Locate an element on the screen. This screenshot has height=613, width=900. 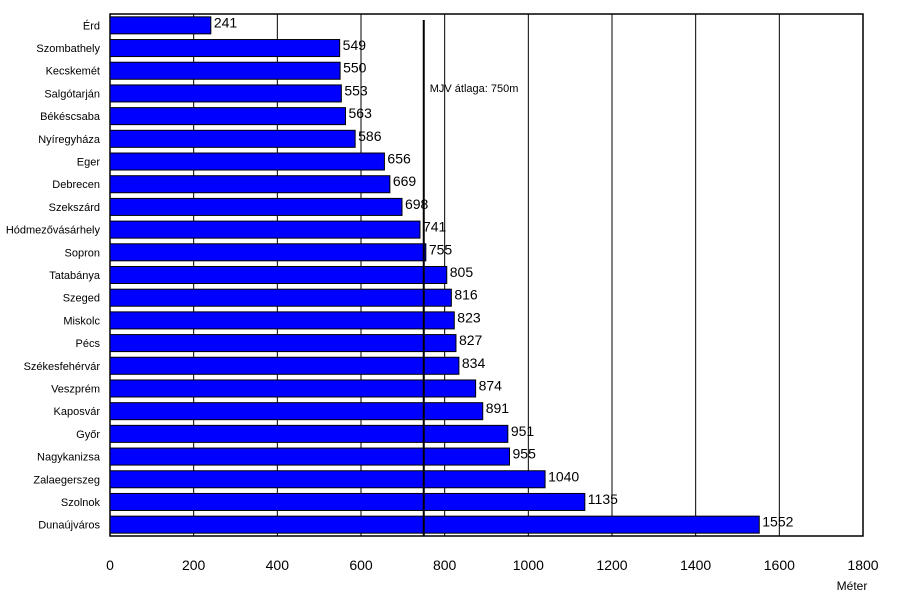
x-tick-label: 1400 is located at coordinates (695, 565).